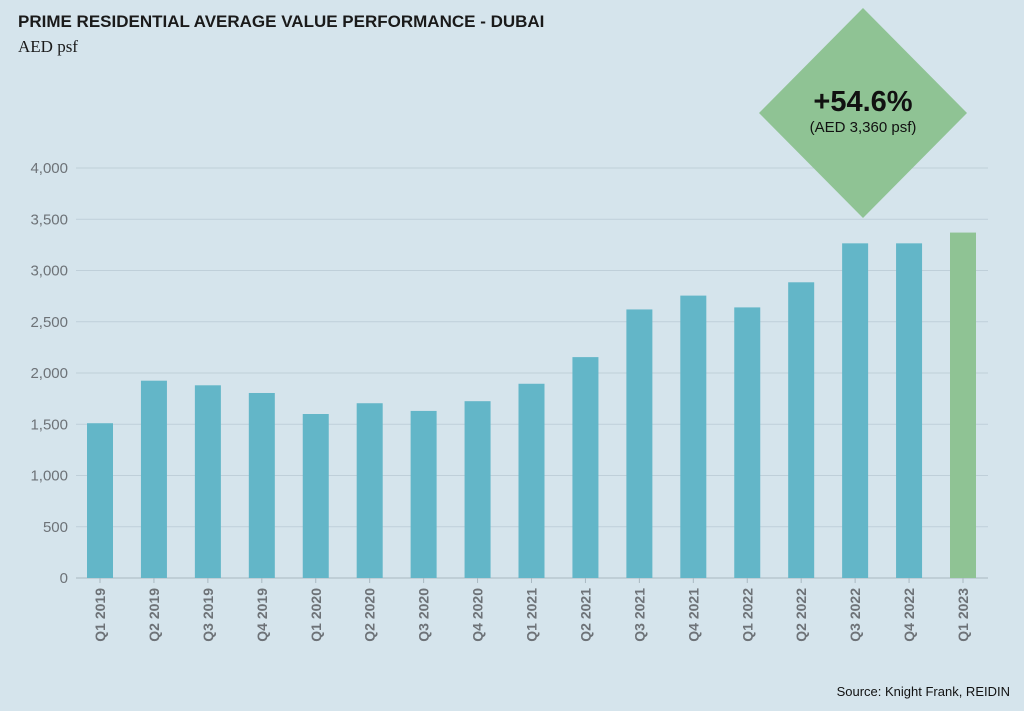  I want to click on chart-subtitle: AED psf, so click(48, 46).